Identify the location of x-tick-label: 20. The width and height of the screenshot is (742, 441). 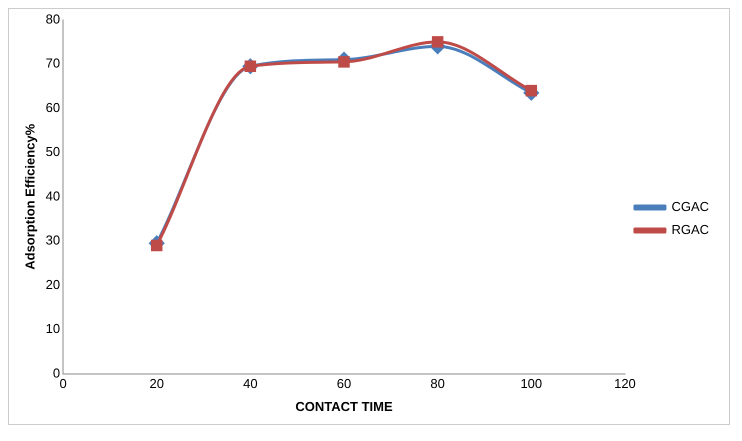
(156, 384).